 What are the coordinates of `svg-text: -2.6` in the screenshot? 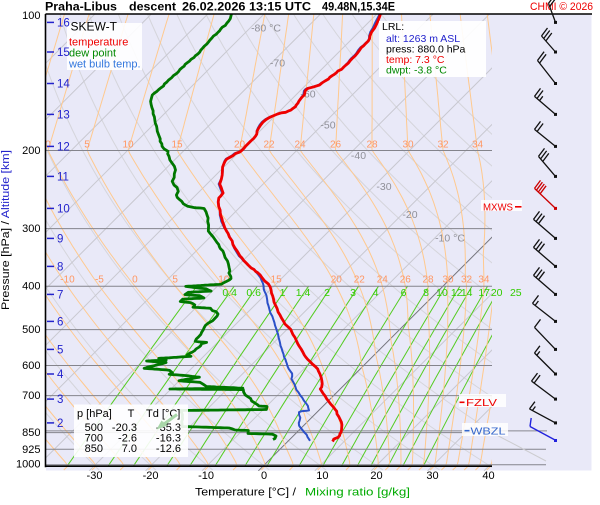 It's located at (127, 439).